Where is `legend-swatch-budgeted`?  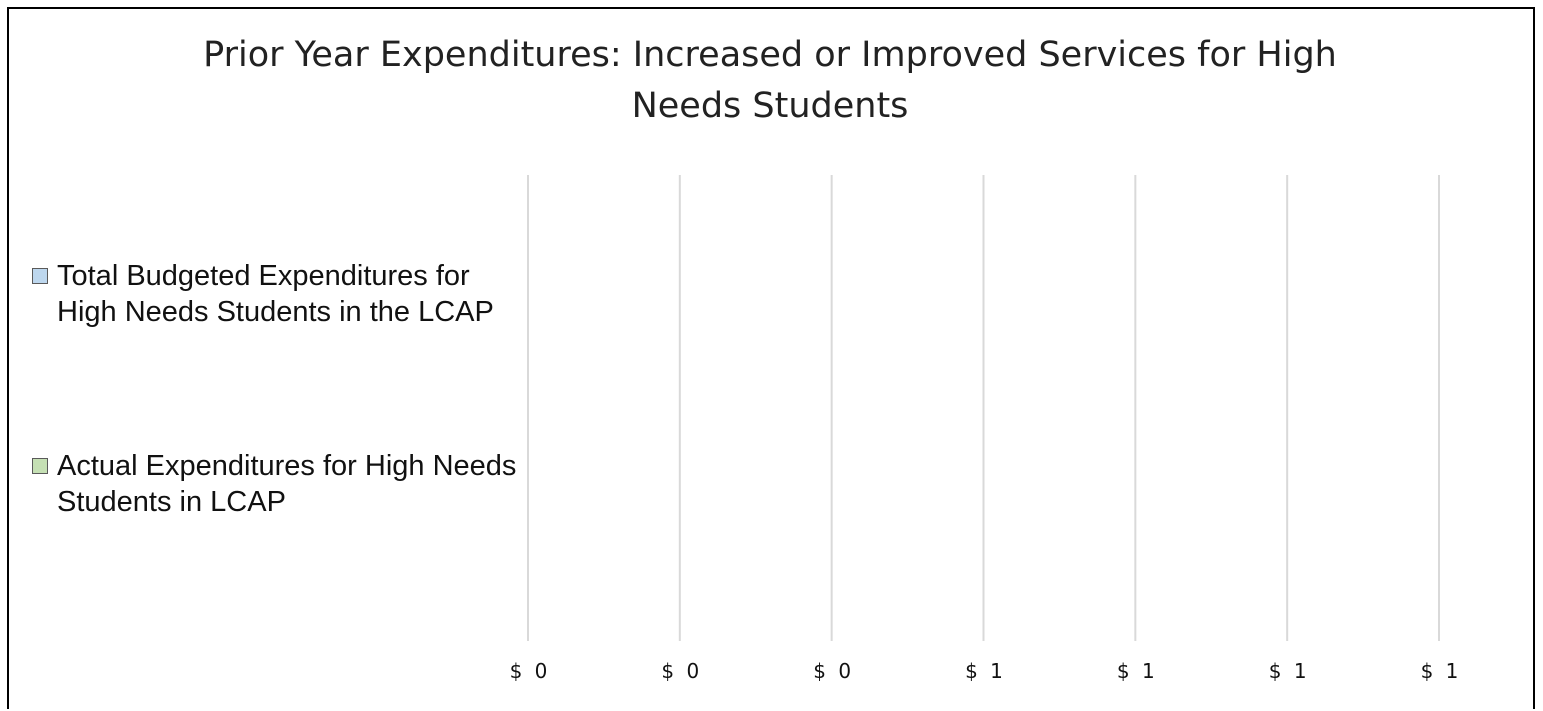 legend-swatch-budgeted is located at coordinates (40, 276).